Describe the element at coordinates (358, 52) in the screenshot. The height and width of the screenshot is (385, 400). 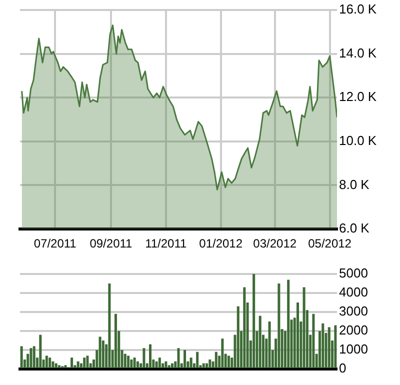
I see `y-tick-label: 14.0 K` at that location.